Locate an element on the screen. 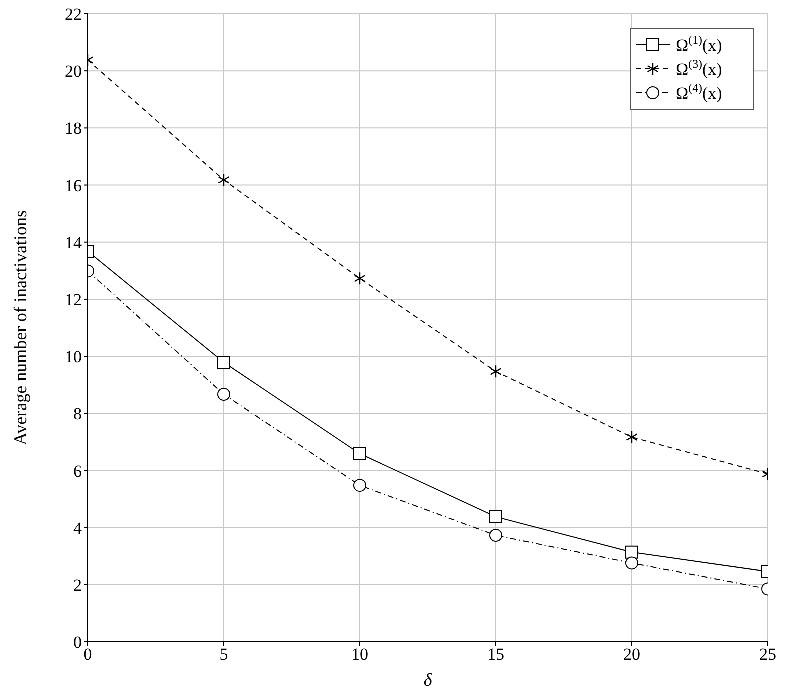  x-tick-label: 5 is located at coordinates (224, 654).